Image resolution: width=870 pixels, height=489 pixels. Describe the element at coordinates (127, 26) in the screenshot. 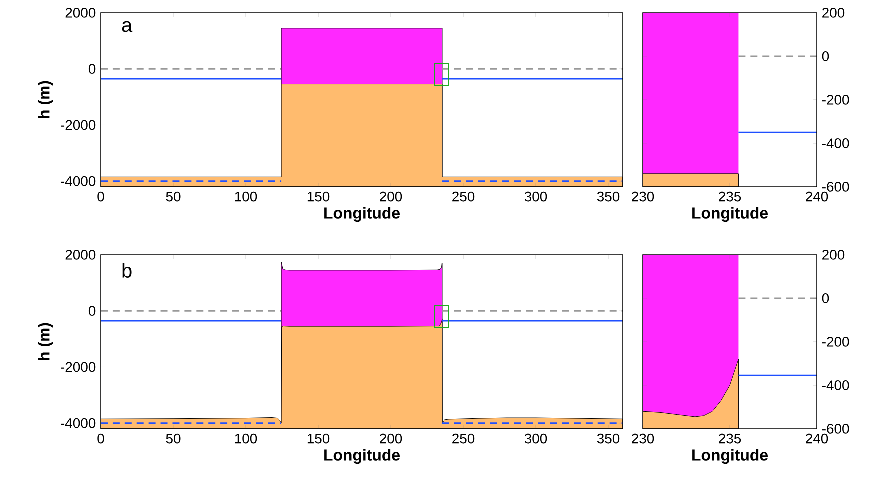

I see `annotation: a` at that location.